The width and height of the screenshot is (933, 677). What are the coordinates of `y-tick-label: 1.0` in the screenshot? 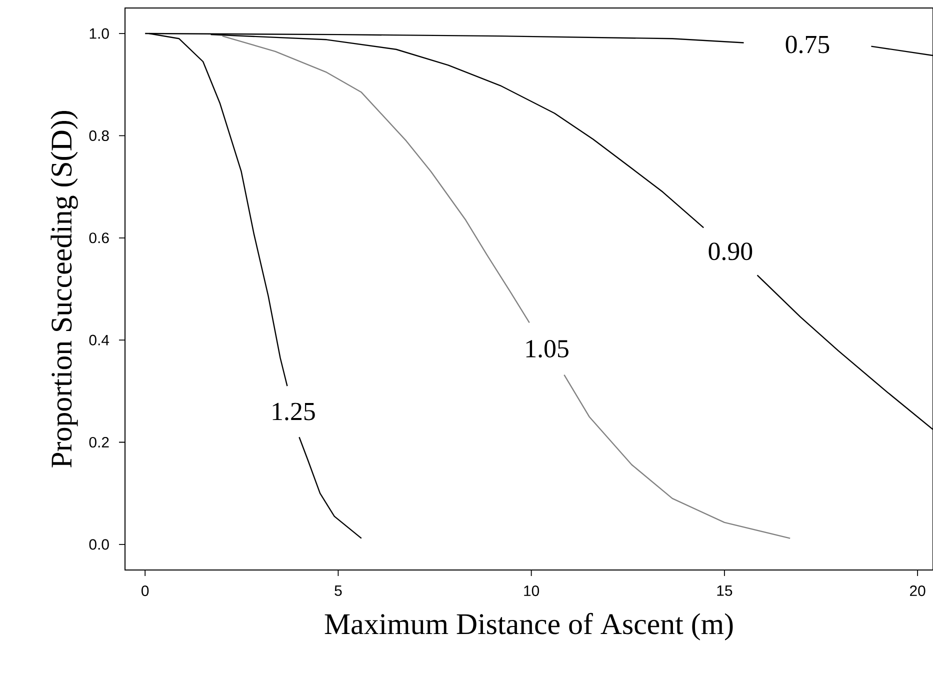 It's located at (99, 33).